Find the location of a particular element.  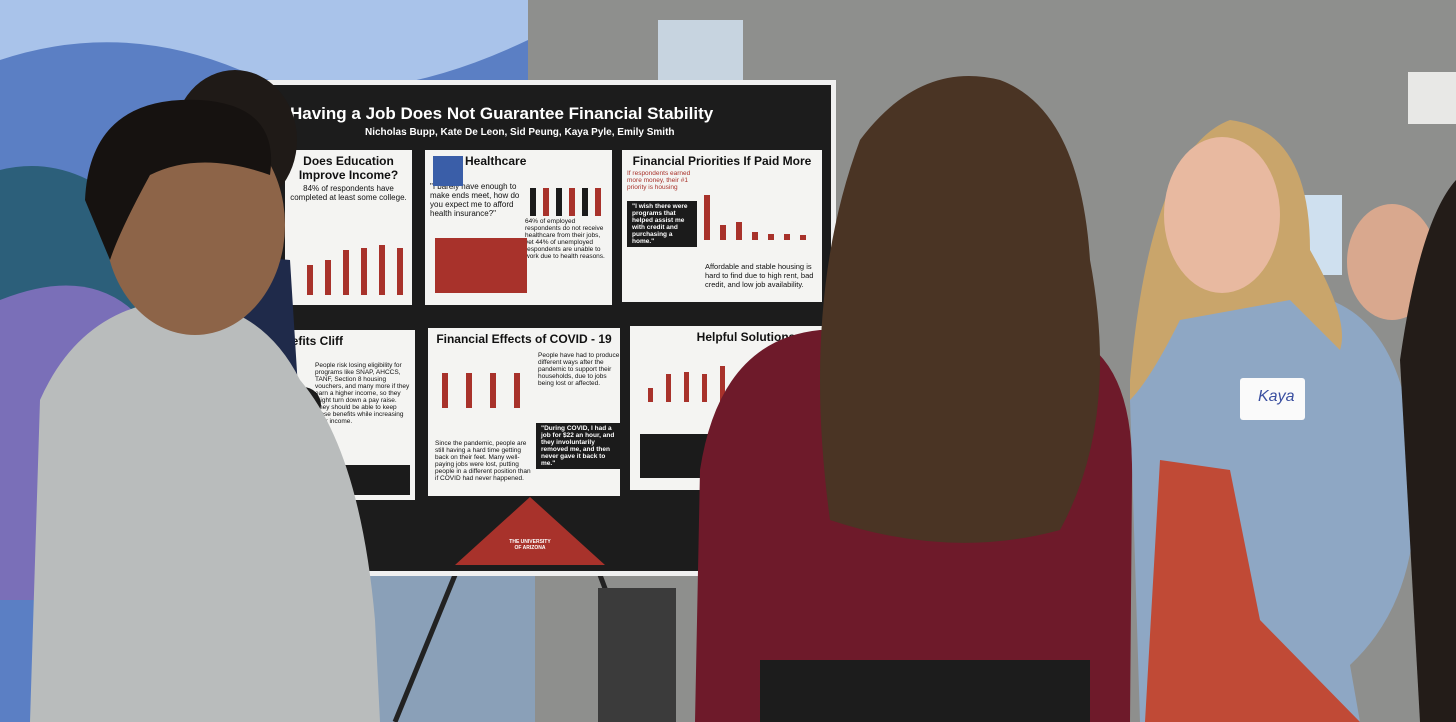

person-dress is located at coordinates (1252, 591).